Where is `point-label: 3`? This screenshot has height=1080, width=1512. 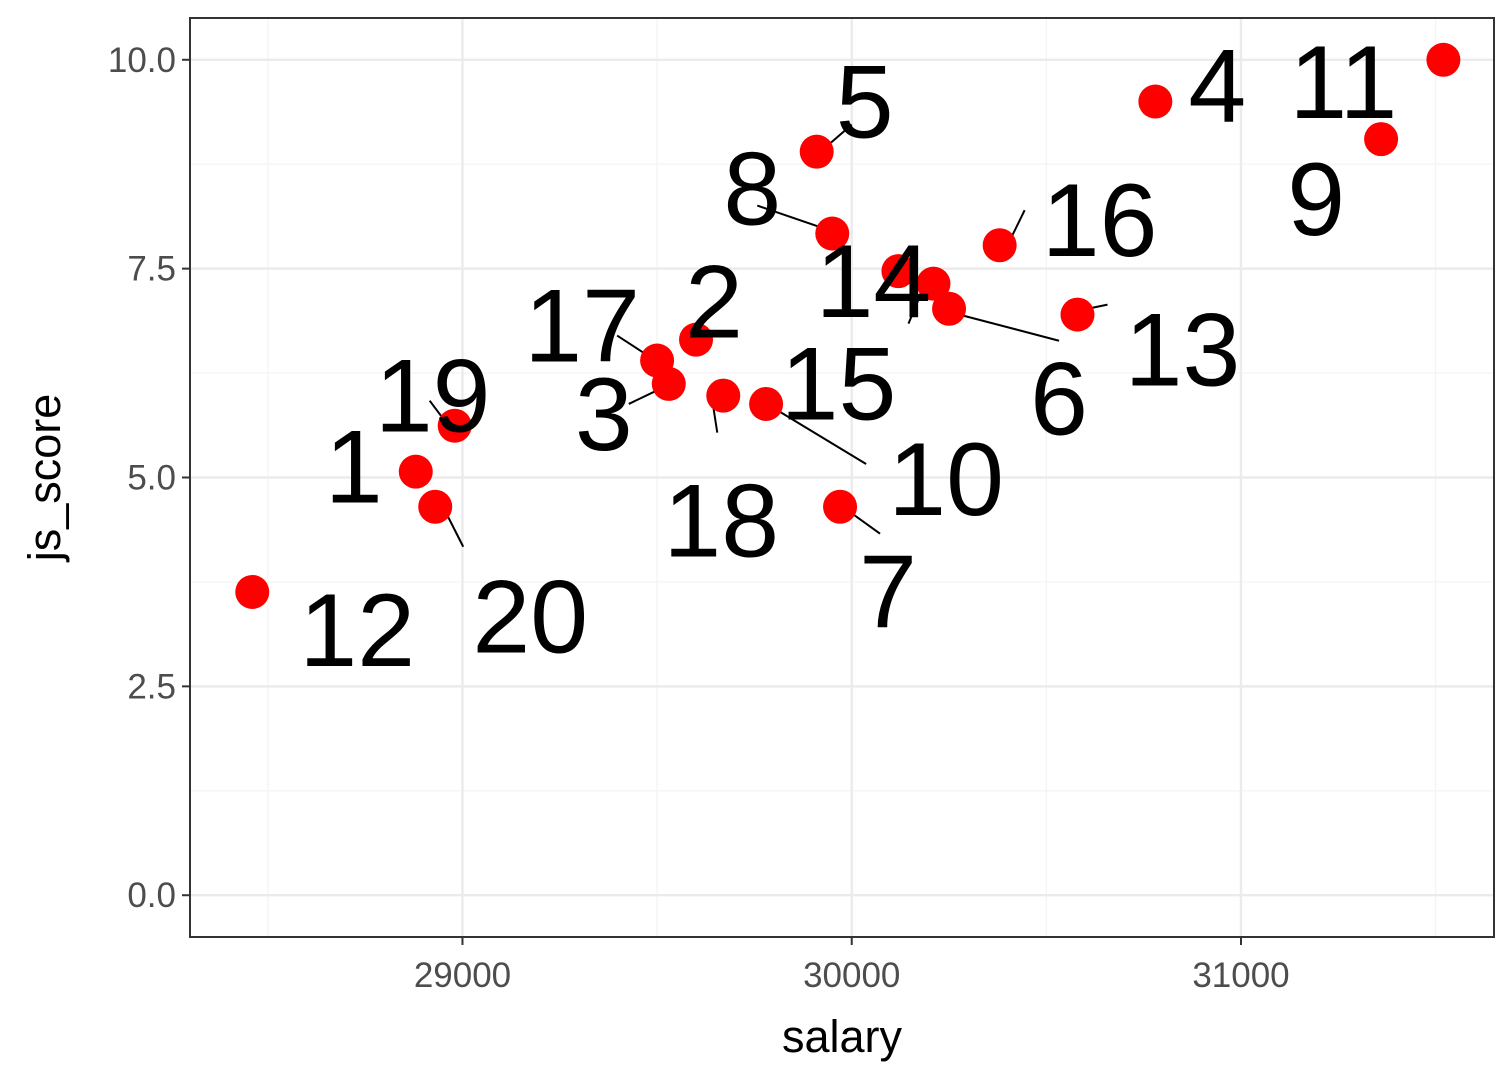 point-label: 3 is located at coordinates (604, 415).